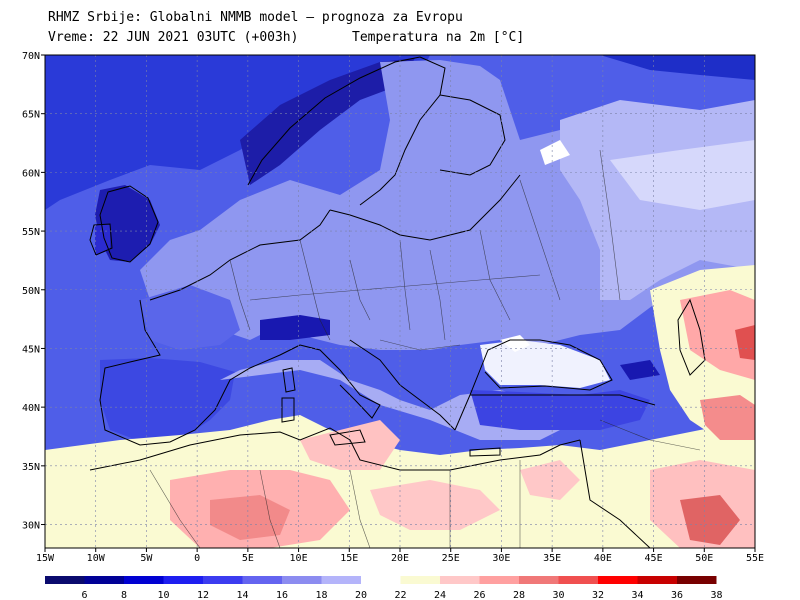  What do you see at coordinates (349, 558) in the screenshot?
I see `lon-label: 15E` at bounding box center [349, 558].